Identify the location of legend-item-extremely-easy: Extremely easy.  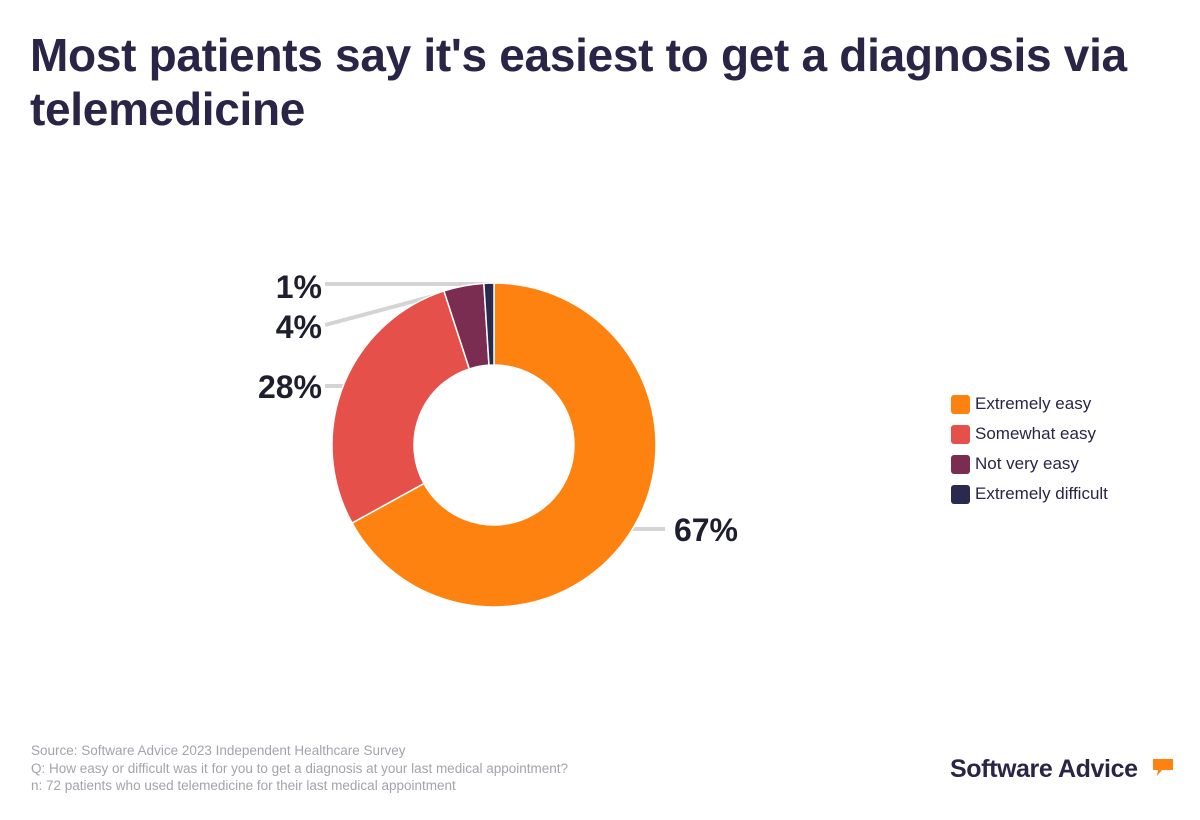
(1029, 404).